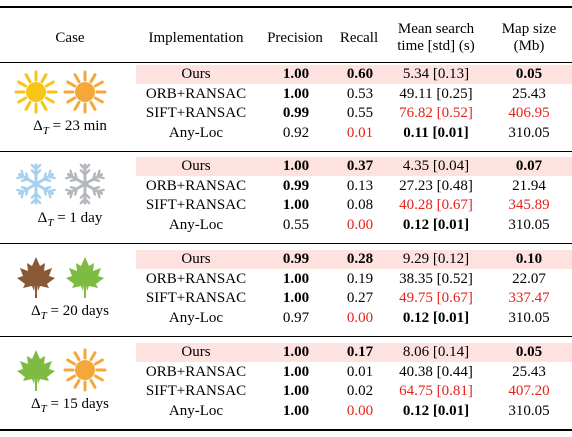 The height and width of the screenshot is (437, 572). I want to click on header-recall-label: Recall, so click(359, 37).